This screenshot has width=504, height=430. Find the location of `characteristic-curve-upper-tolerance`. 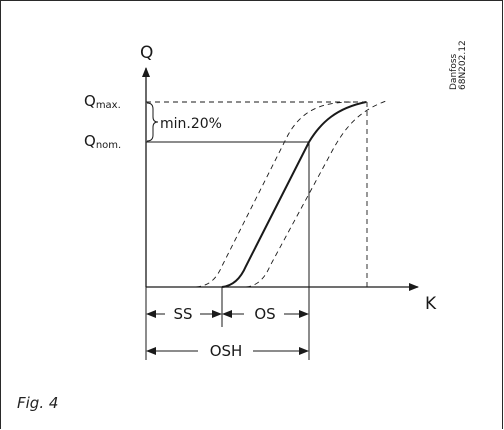

characteristic-curve-upper-tolerance is located at coordinates (274, 194).